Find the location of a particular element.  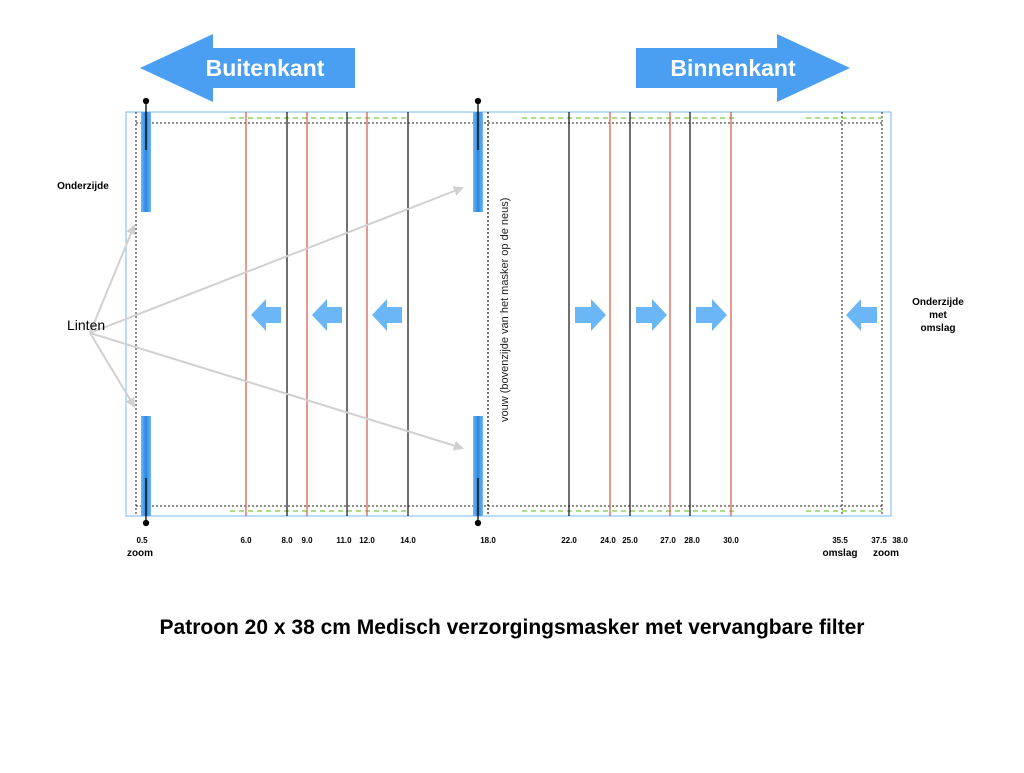

inside-arrow is located at coordinates (743, 68).